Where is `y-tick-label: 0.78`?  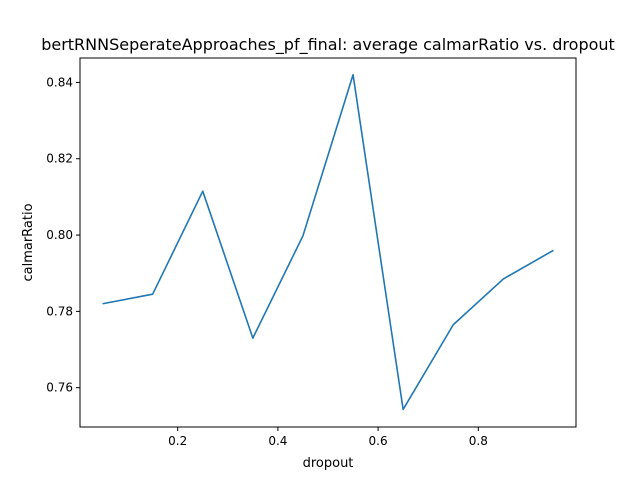
y-tick-label: 0.78 is located at coordinates (59, 311).